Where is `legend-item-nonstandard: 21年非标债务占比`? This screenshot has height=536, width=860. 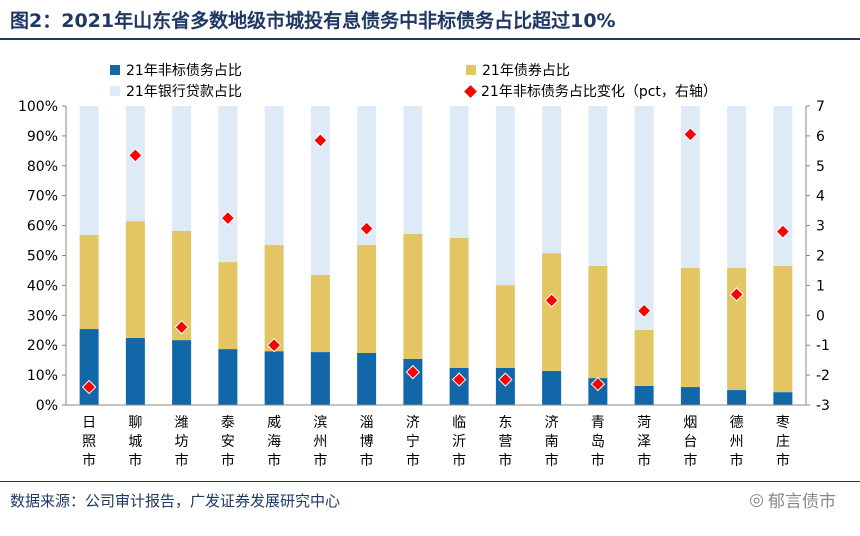 legend-item-nonstandard: 21年非标债务占比 is located at coordinates (176, 70).